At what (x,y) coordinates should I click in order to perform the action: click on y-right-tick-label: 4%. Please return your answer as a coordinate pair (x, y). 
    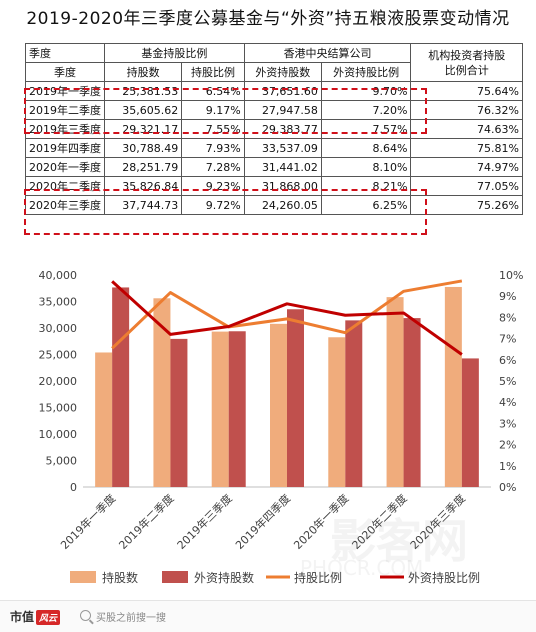
    Looking at the image, I should click on (507, 402).